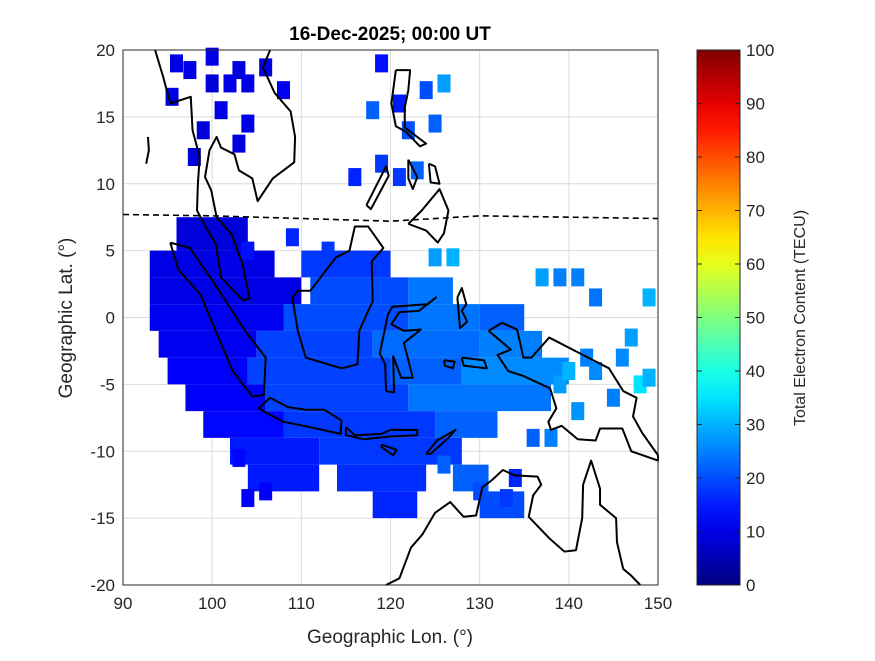 This screenshot has width=875, height=661. Describe the element at coordinates (110, 318) in the screenshot. I see `y-tick-label: 0` at that location.